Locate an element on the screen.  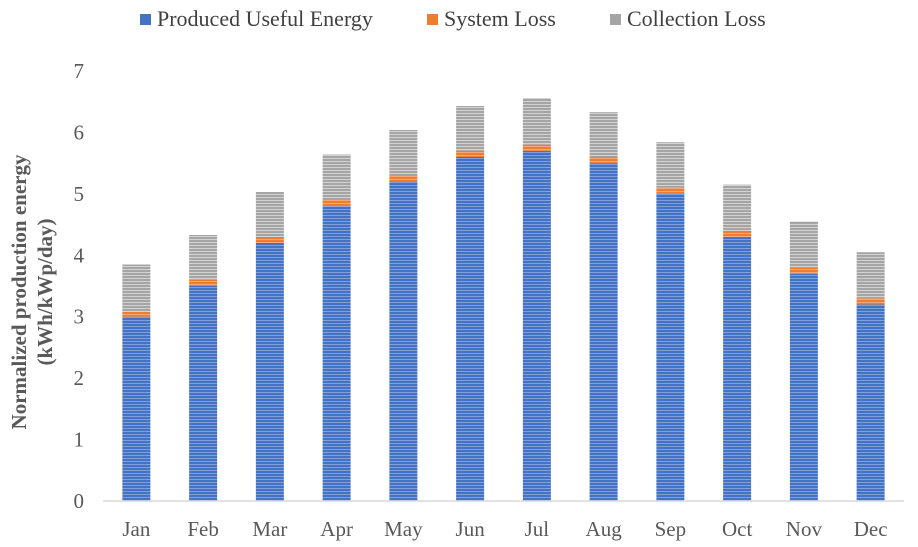
y-axis-title-line-2: (kWh/kWp/day) is located at coordinates (45, 291).